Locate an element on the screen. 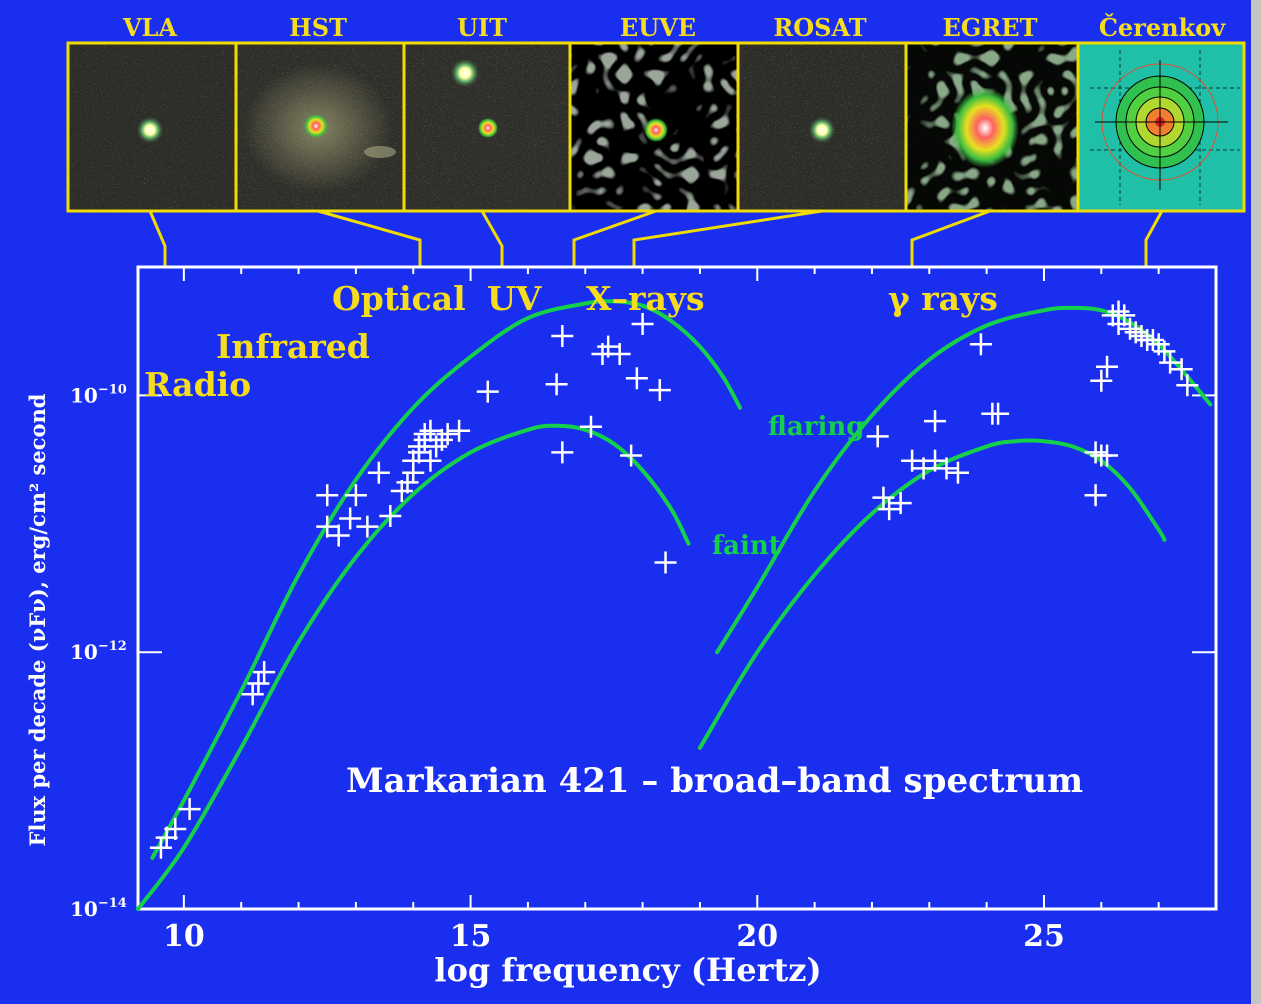 The height and width of the screenshot is (1004, 1261). label-egret: EGRET is located at coordinates (990, 27).